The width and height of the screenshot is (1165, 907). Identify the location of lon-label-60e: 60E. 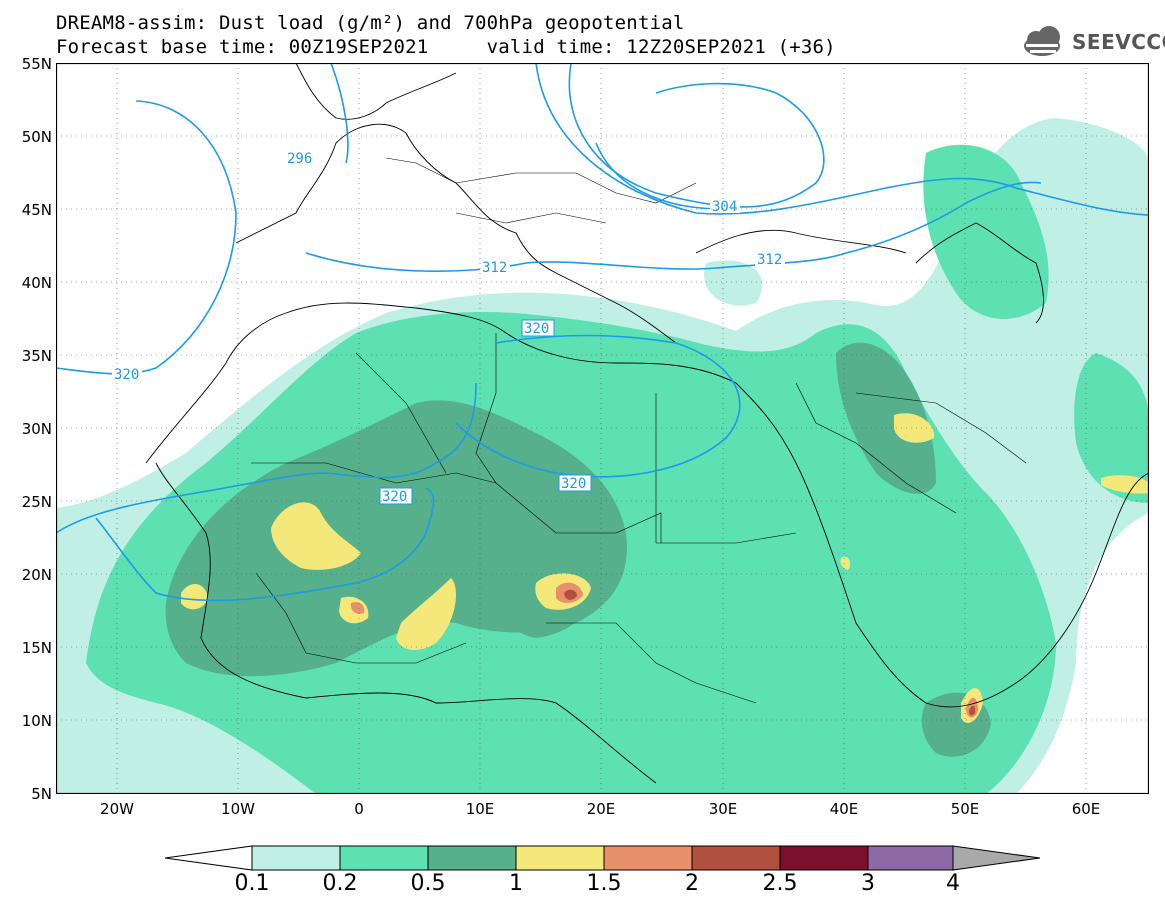
(1086, 809).